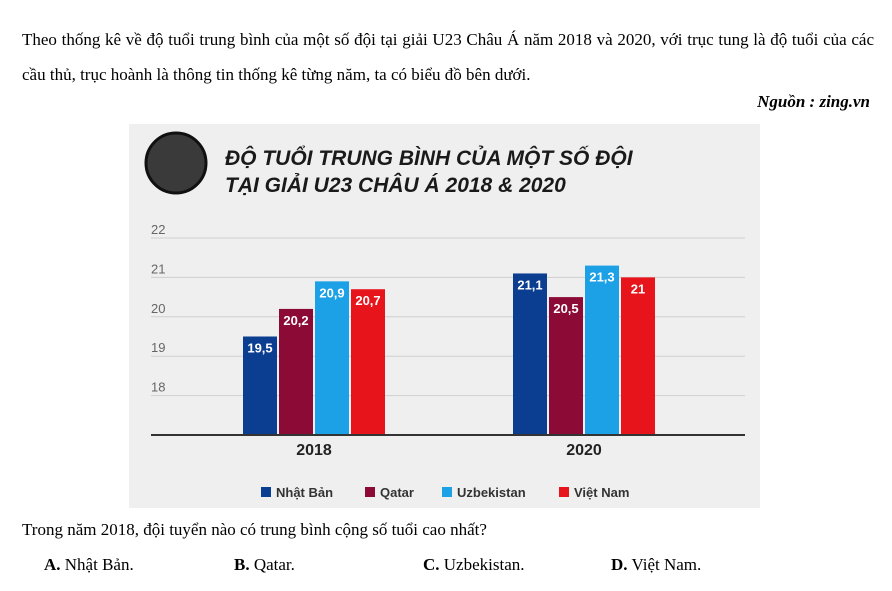 The height and width of the screenshot is (591, 892). Describe the element at coordinates (259, 348) in the screenshot. I see `bar-value-label: 19,5` at that location.